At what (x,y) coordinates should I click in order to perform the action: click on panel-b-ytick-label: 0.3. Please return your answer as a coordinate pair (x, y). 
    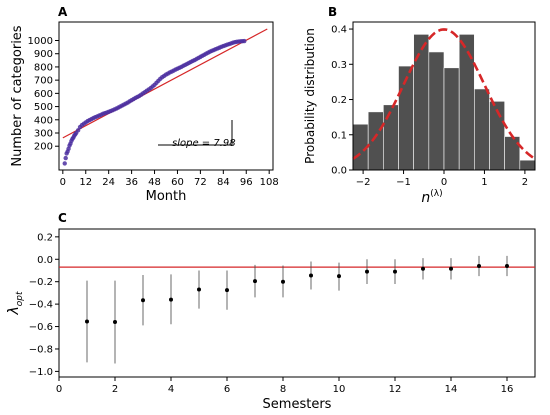
    Looking at the image, I should click on (339, 65).